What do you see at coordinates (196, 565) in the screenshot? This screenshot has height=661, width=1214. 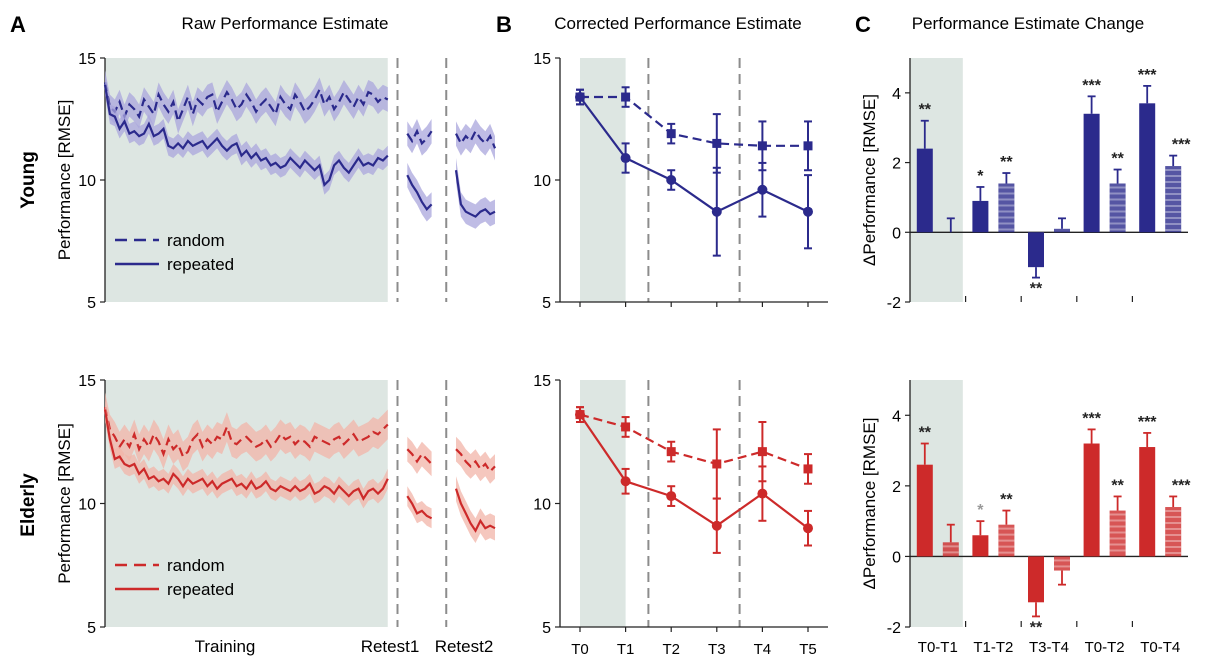 I see `a-elderly-legend-label-random: random` at bounding box center [196, 565].